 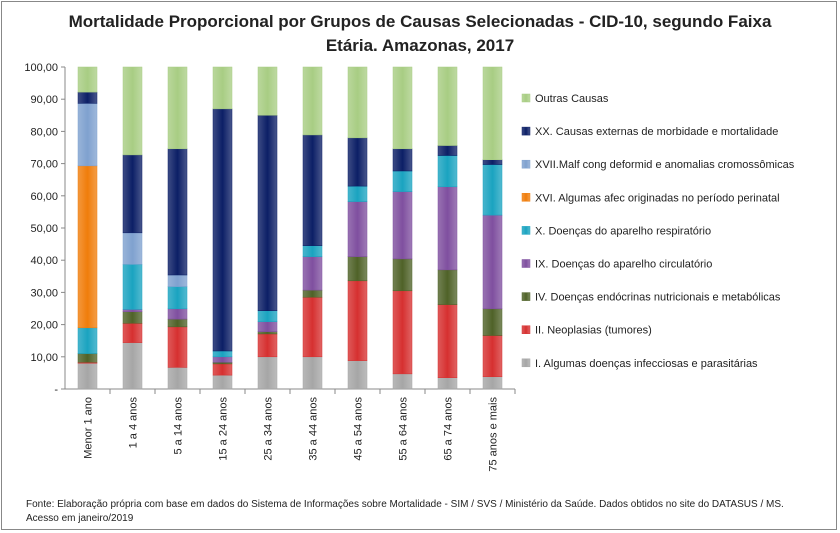 I want to click on x-tick-label: Menor 1 ano, so click(x=89, y=428).